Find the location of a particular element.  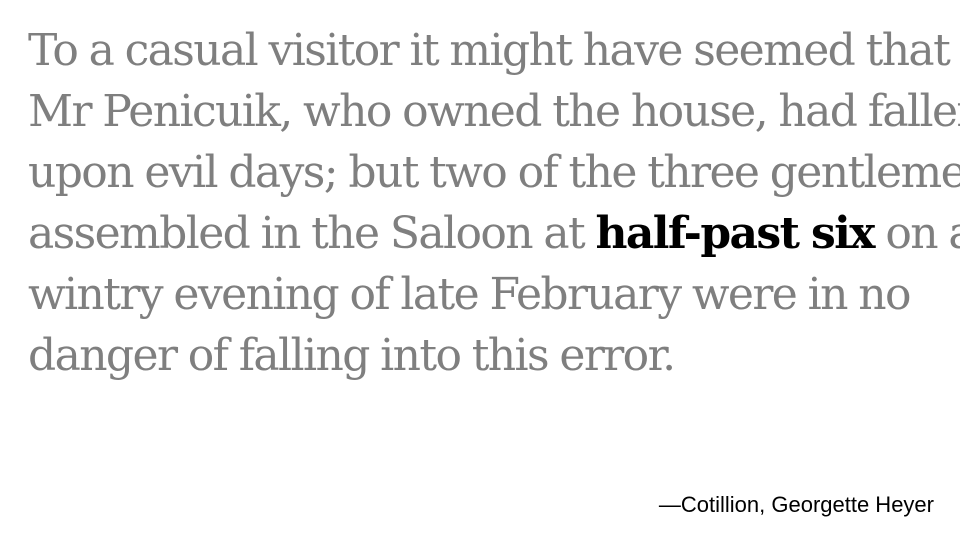

quote-line-4-after: on a is located at coordinates (922, 233).